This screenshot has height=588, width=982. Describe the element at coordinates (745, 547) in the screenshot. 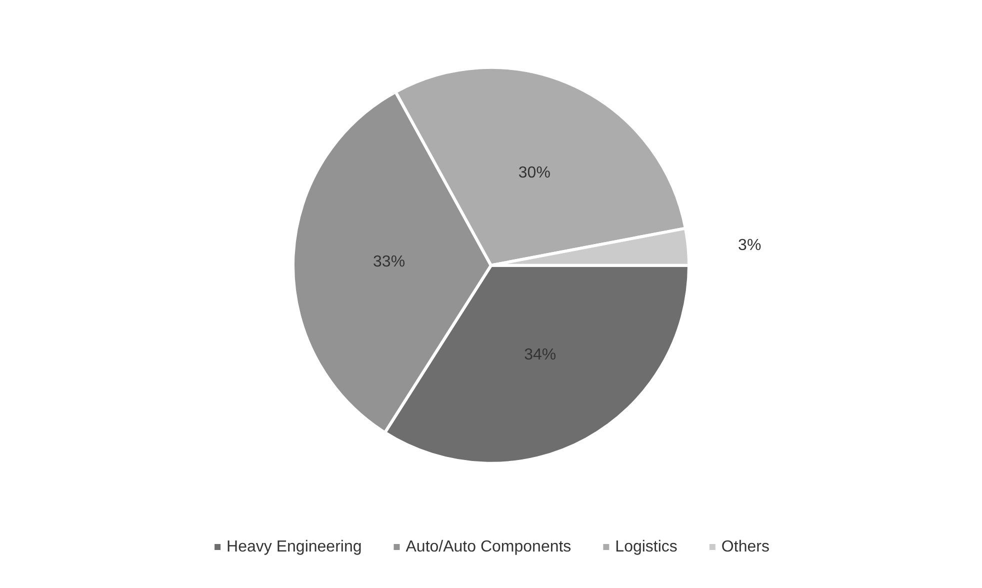

I see `legend-label: Others` at that location.